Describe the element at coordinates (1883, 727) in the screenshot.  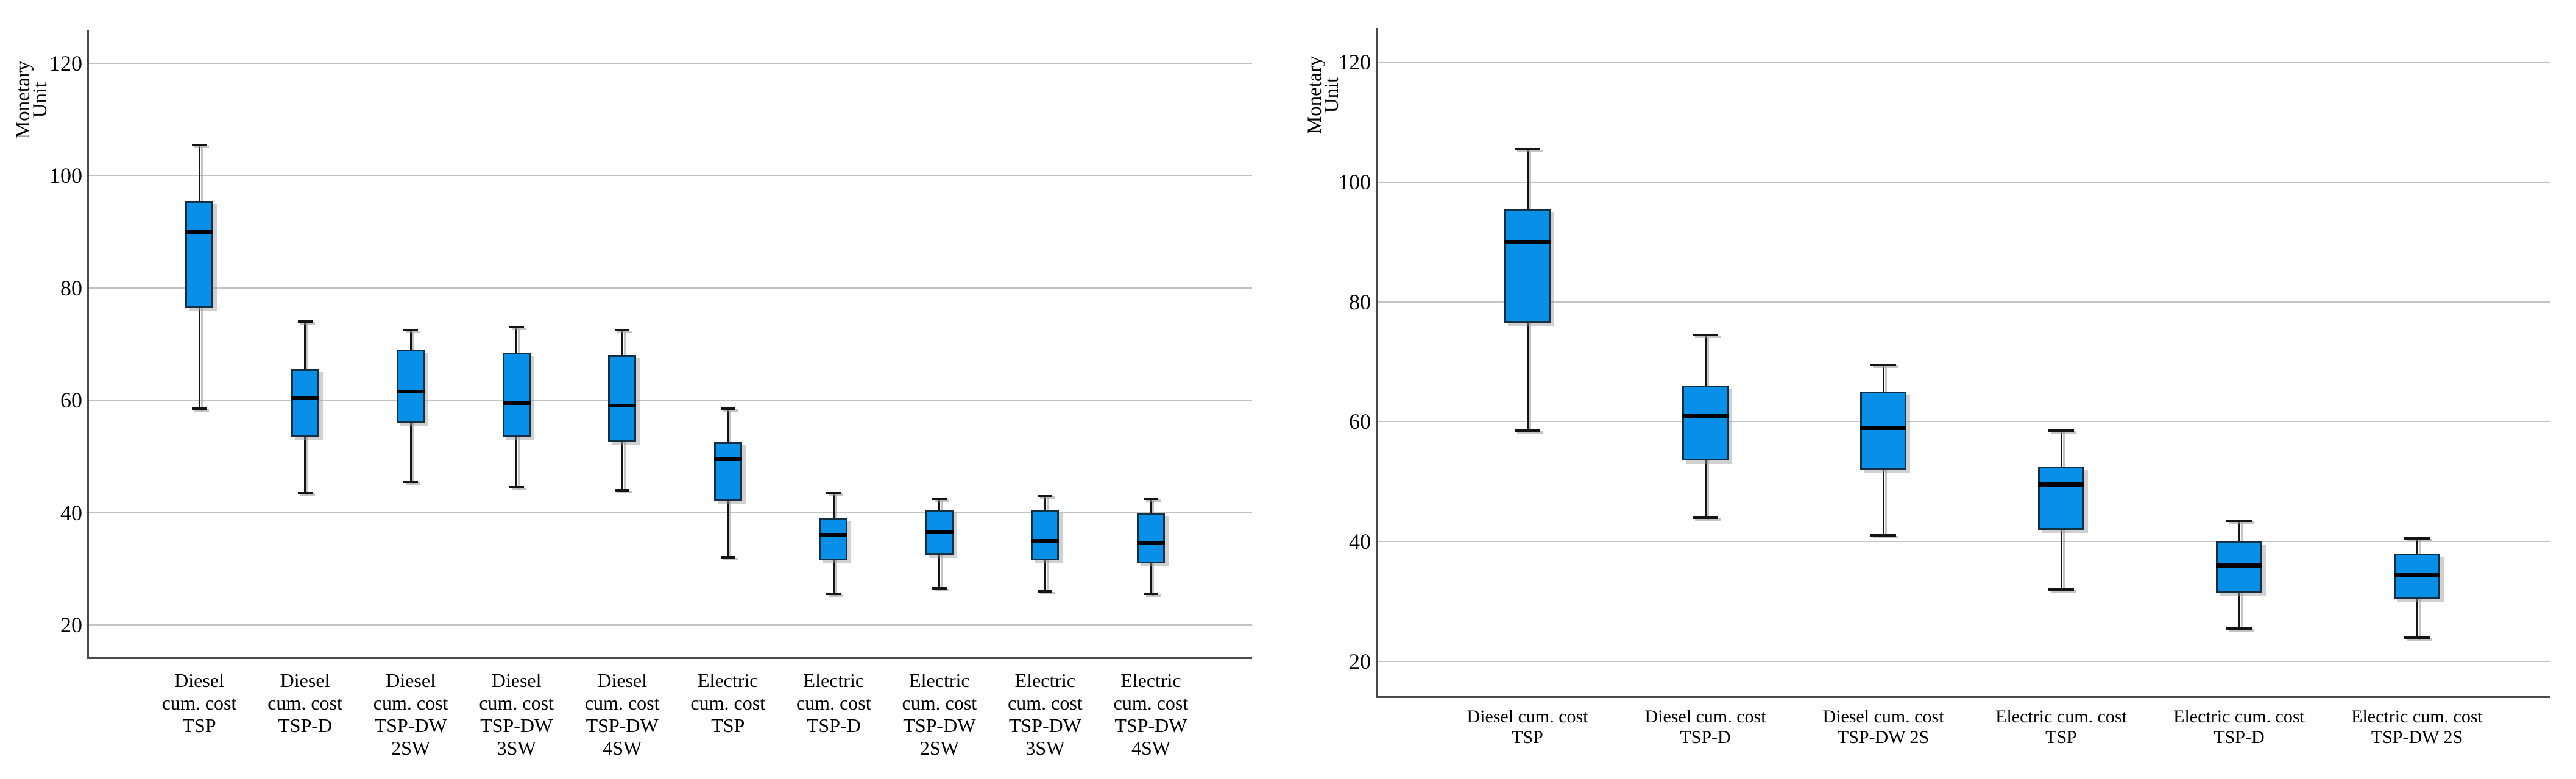
I see `category-label: Diesel cum. cost TSP-DW 2S` at that location.